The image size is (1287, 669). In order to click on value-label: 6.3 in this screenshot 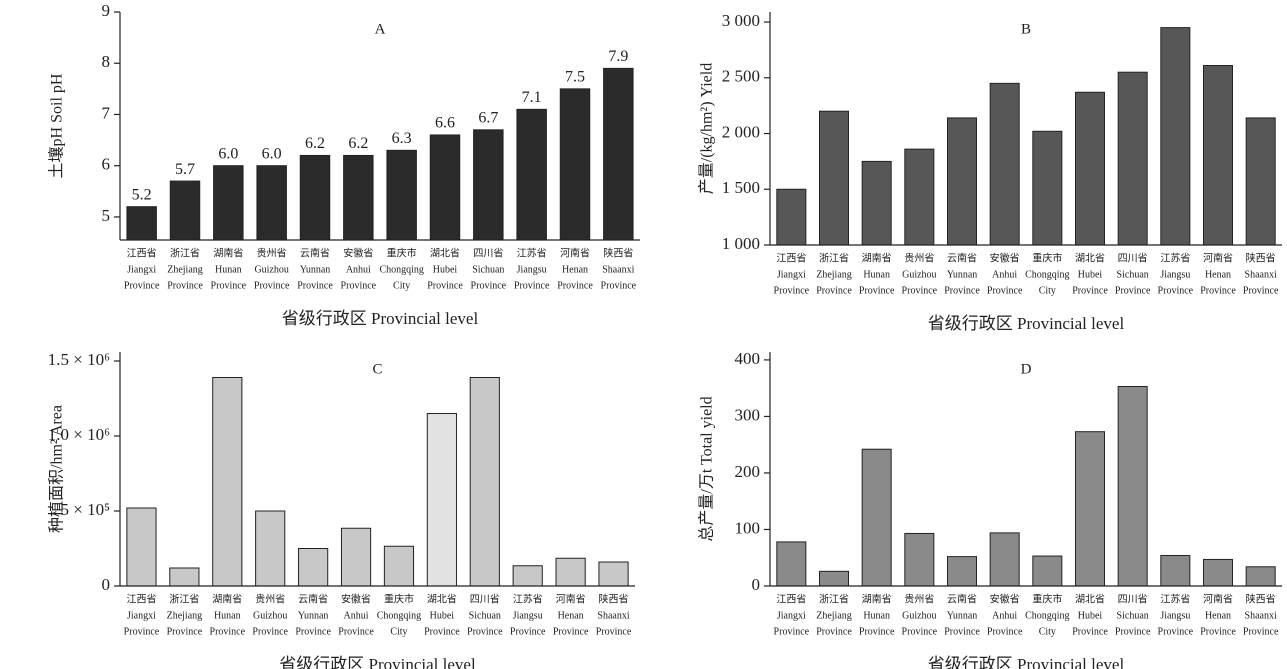, I will do `click(402, 138)`.